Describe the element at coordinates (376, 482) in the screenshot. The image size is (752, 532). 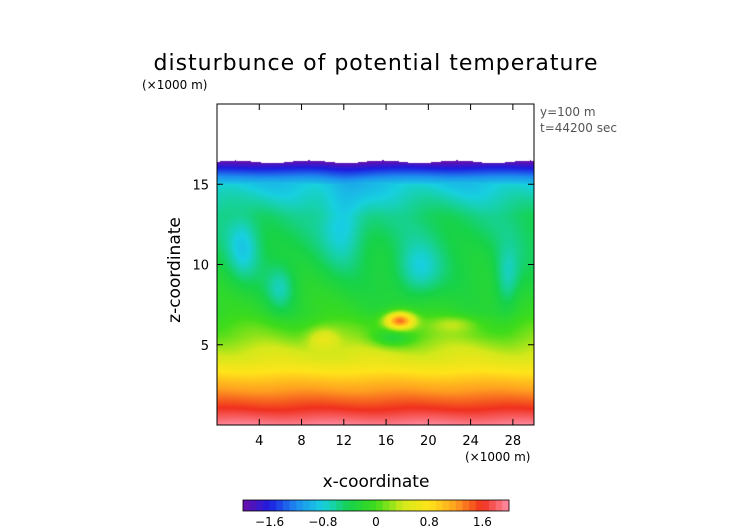
I see `x-axis-label: x-coordinate` at that location.